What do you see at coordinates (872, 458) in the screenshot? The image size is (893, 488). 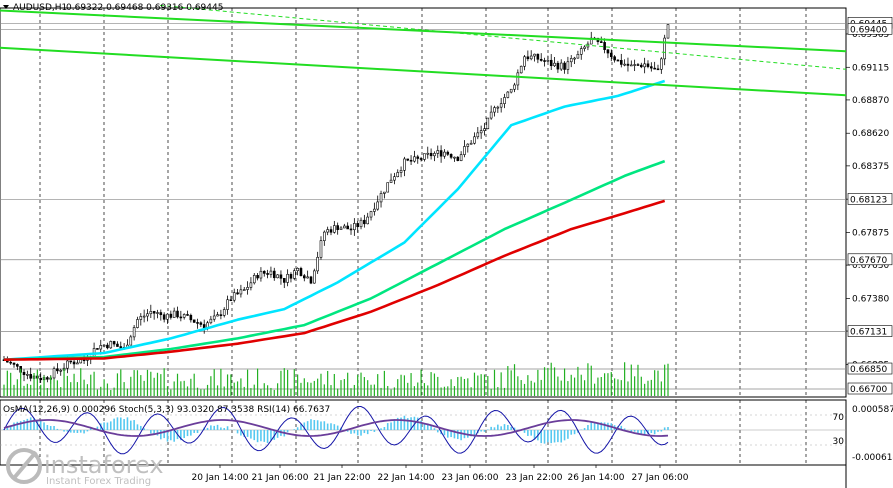 I see `osma-min-label: -0.000614` at bounding box center [872, 458].